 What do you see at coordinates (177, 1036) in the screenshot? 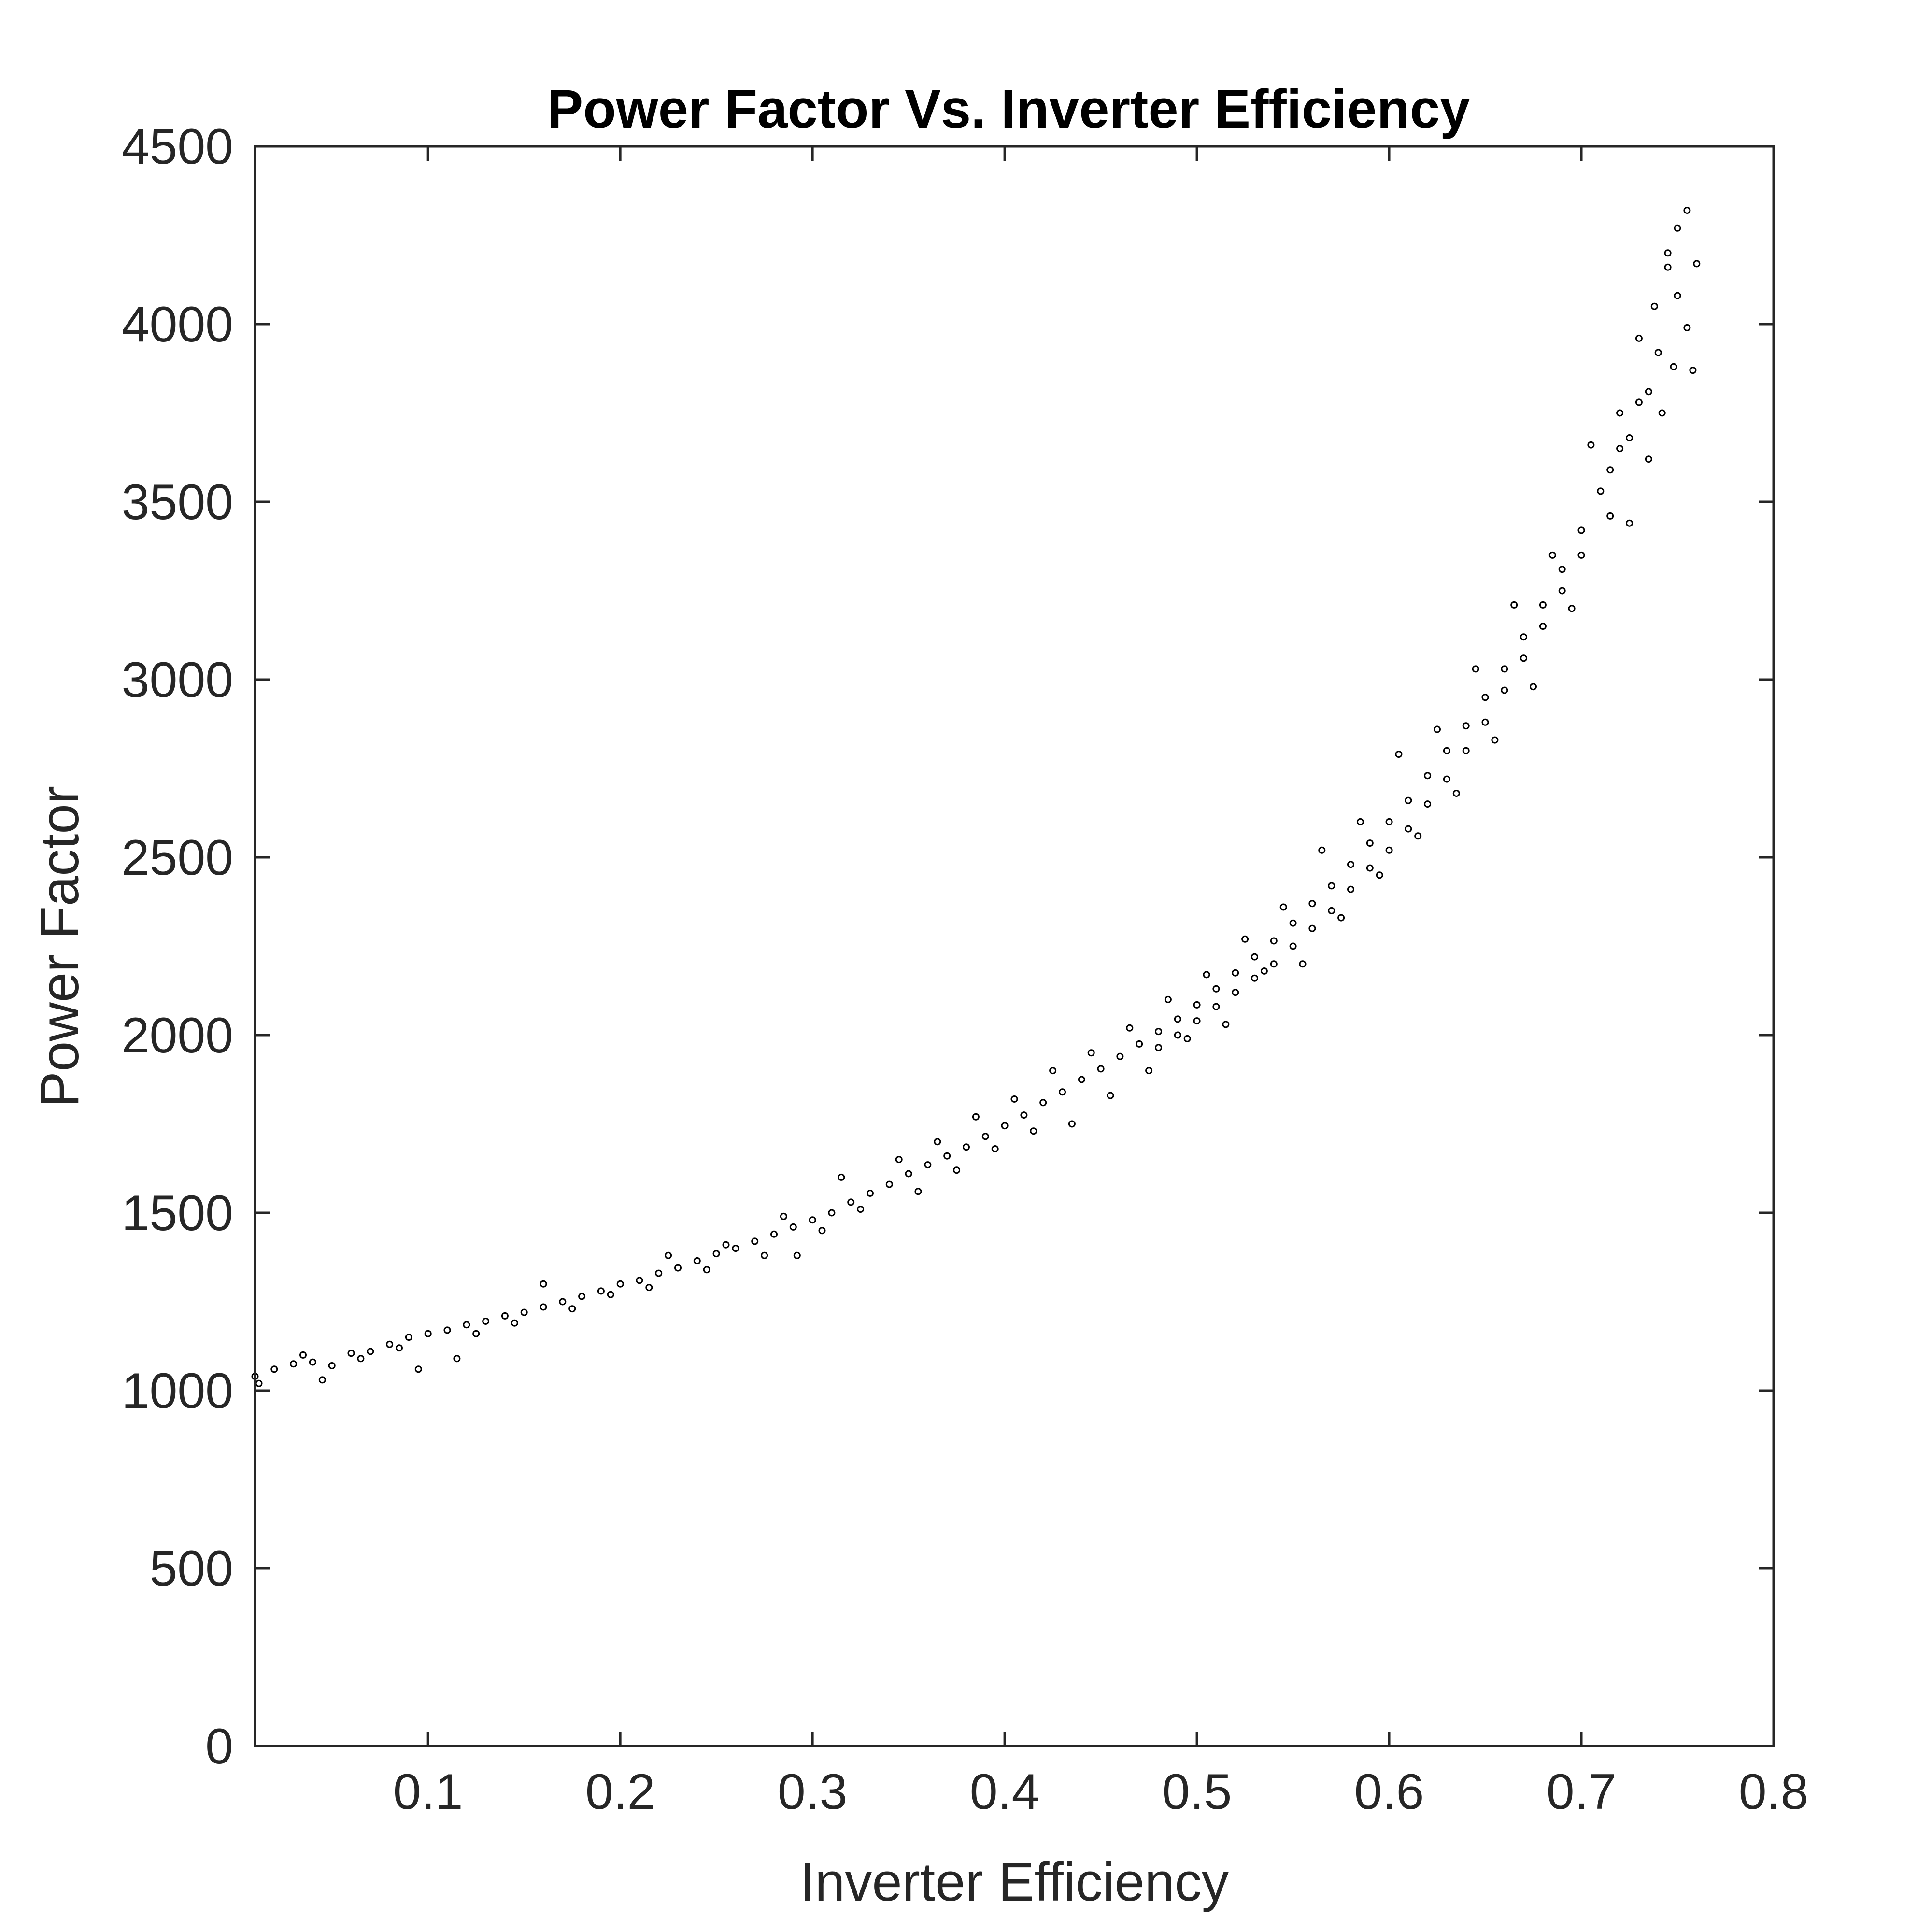
I see `y-tick-label: 2000` at bounding box center [177, 1036].